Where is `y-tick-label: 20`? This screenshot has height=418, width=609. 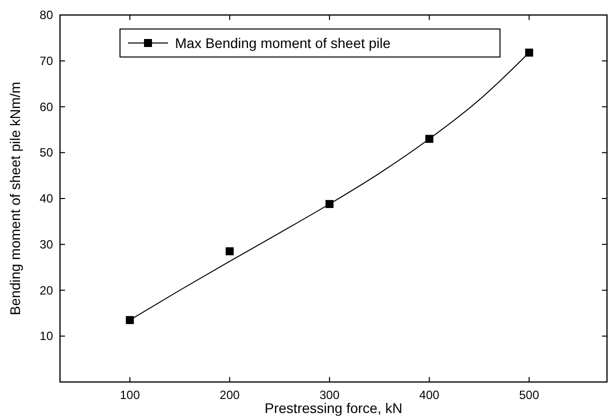 y-tick-label: 20 is located at coordinates (47, 290).